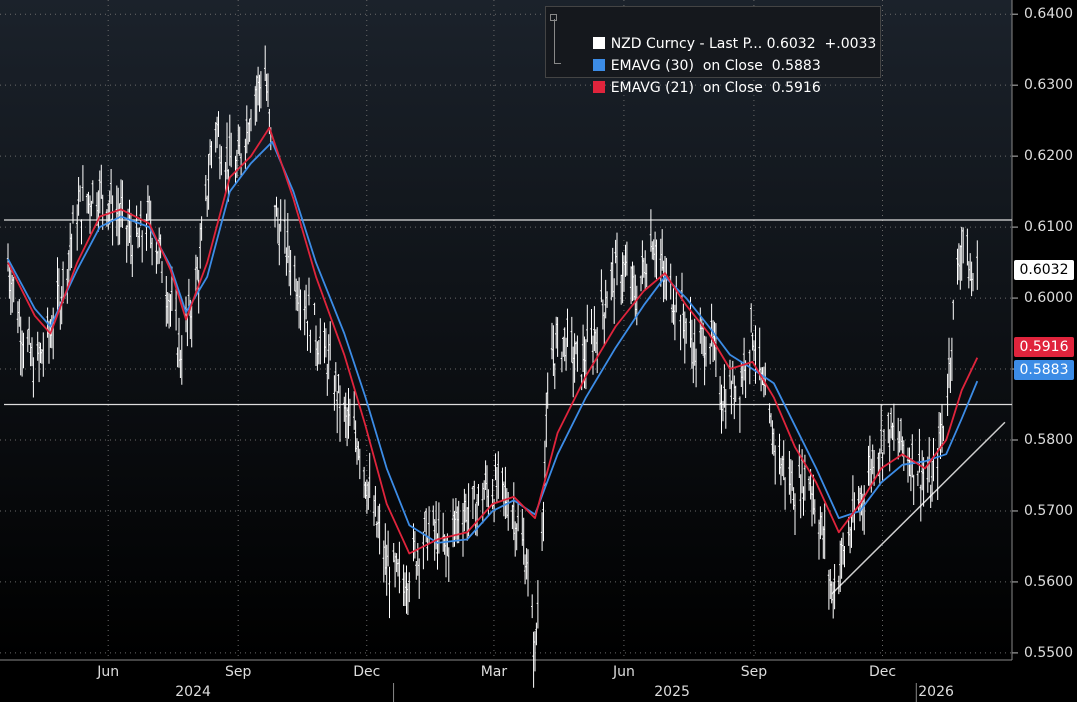  What do you see at coordinates (1044, 347) in the screenshot?
I see `ema21-value-tag: 0.5916` at bounding box center [1044, 347].